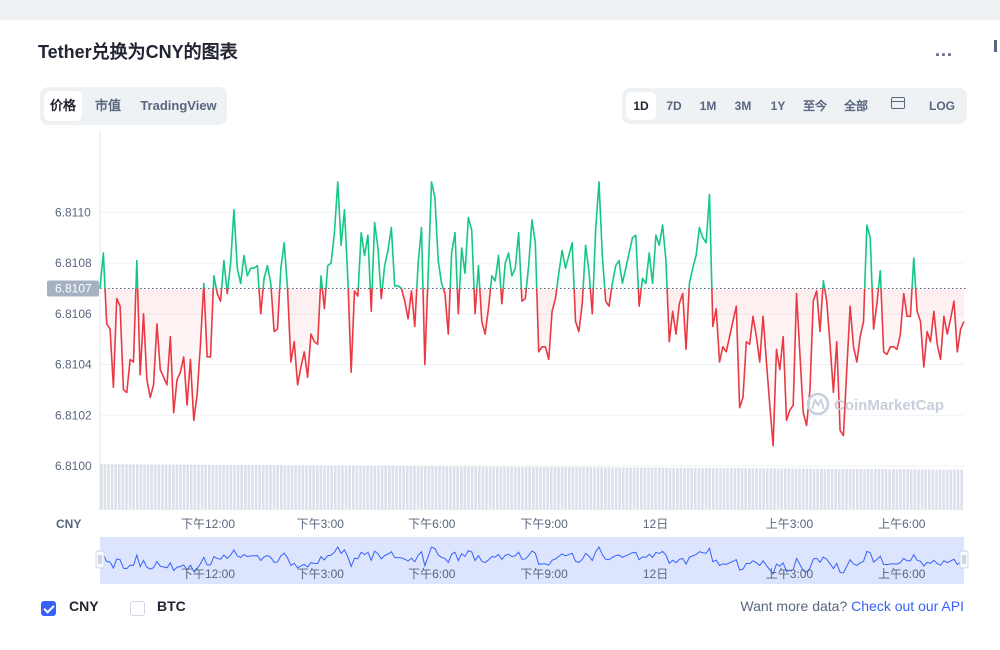 The width and height of the screenshot is (1000, 650). Describe the element at coordinates (818, 404) in the screenshot. I see `coinmarketcap-logo-icon` at that location.